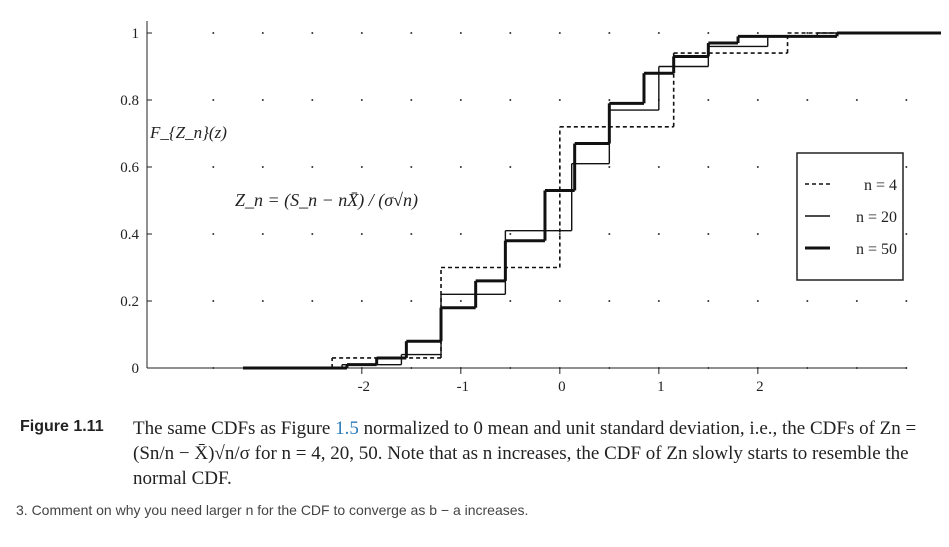  Describe the element at coordinates (876, 217) in the screenshot. I see `legend-label: n = 20` at that location.